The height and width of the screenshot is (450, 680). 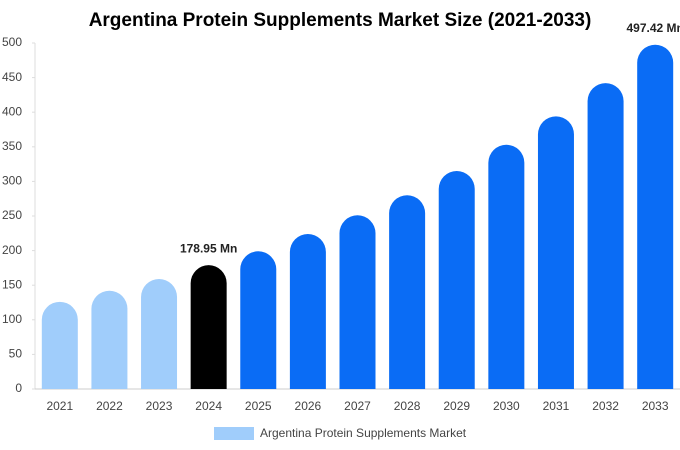 I want to click on x-tick-label: 2029, so click(x=456, y=406).